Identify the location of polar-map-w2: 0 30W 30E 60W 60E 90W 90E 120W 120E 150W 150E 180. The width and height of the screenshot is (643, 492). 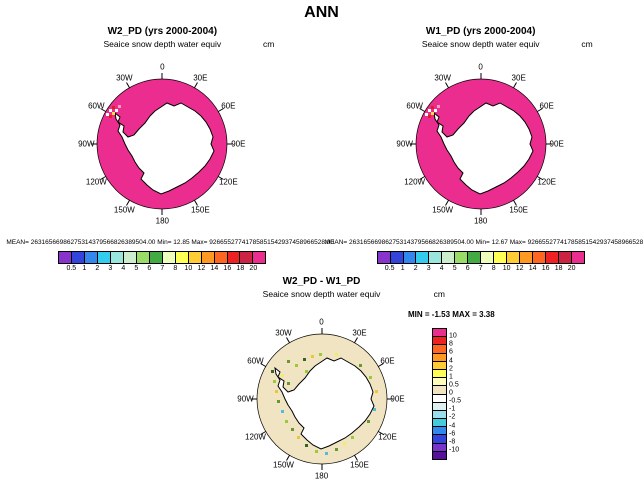
(162, 144).